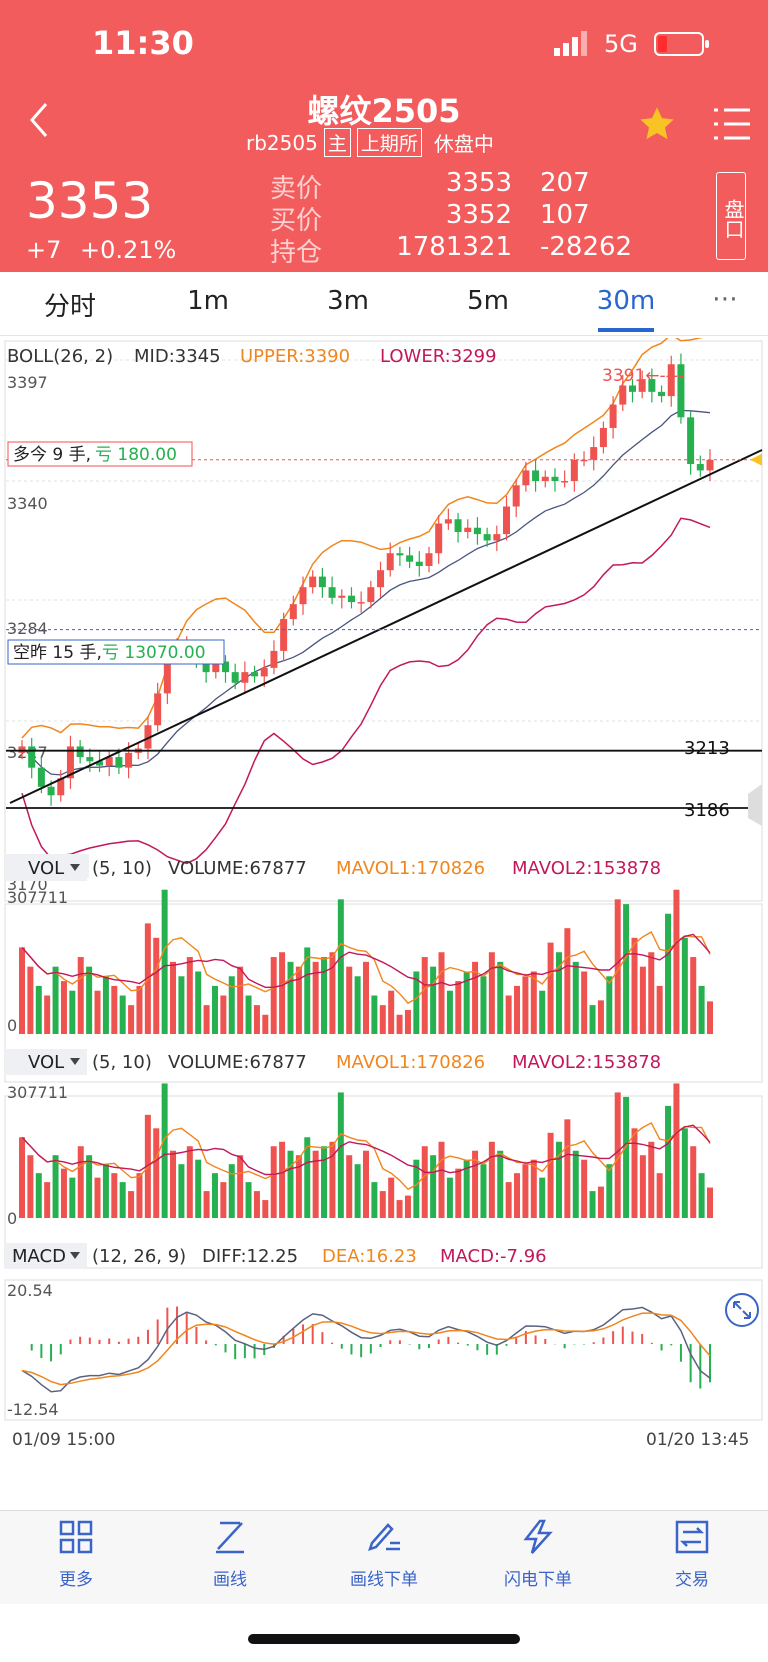  What do you see at coordinates (732, 126) in the screenshot?
I see `menu-icon` at bounding box center [732, 126].